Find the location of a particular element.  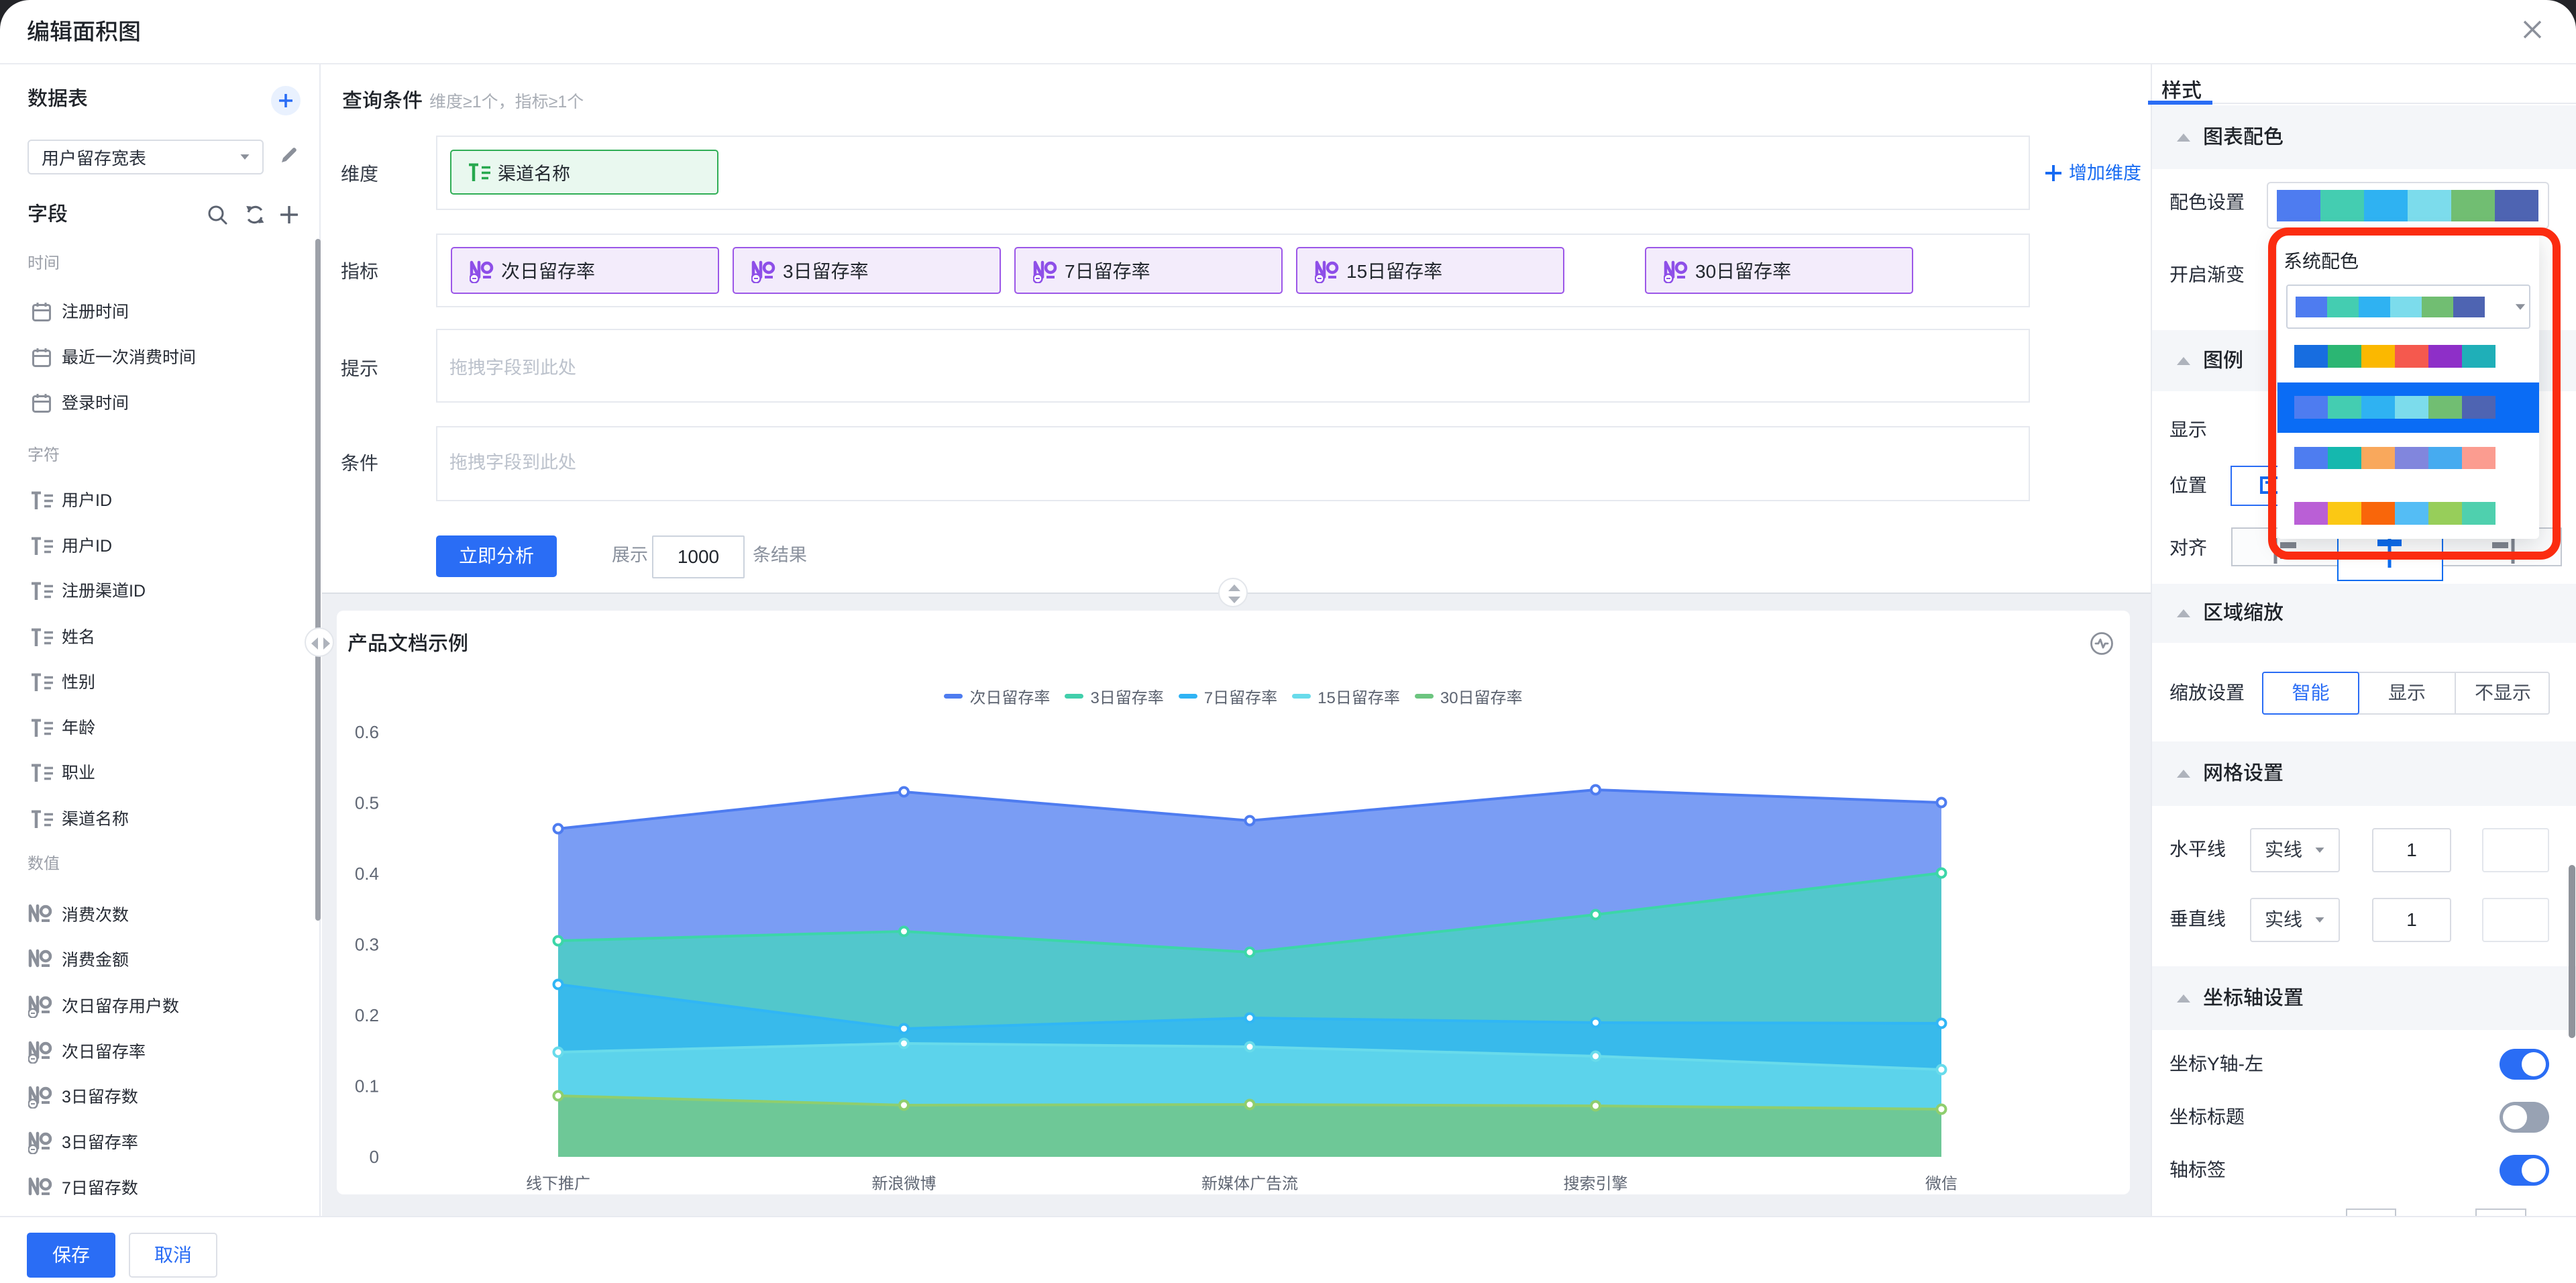

svg-text: 0.4 is located at coordinates (367, 874).